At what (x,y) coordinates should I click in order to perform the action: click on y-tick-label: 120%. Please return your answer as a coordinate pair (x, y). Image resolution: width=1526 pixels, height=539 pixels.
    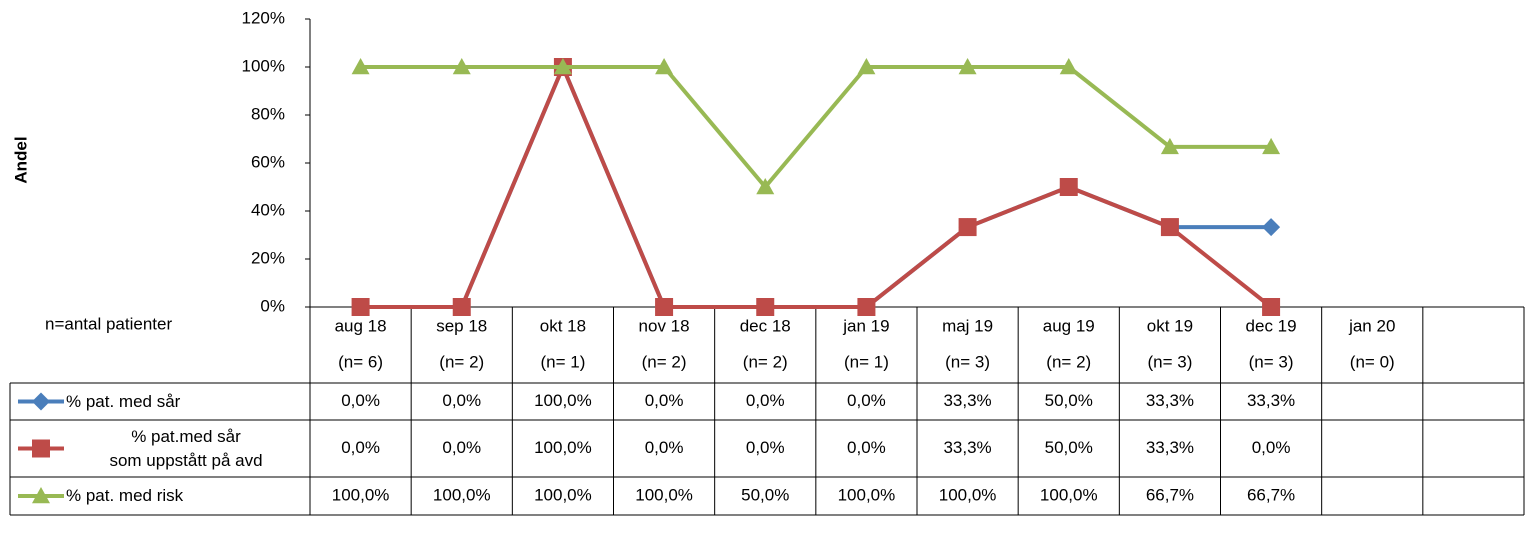
    Looking at the image, I should click on (263, 17).